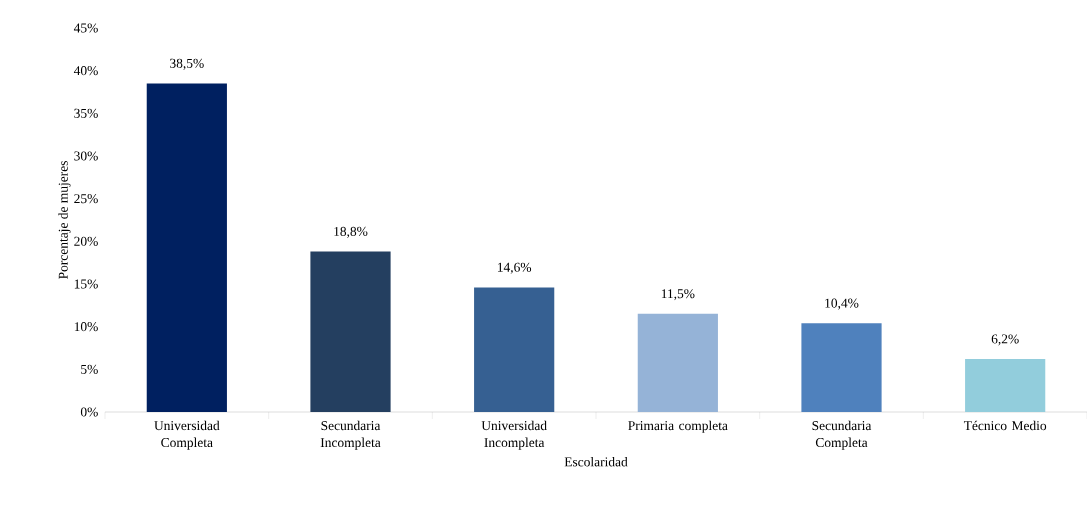 The height and width of the screenshot is (510, 1087). I want to click on x-tick-label: Secundaria Completa, so click(842, 435).